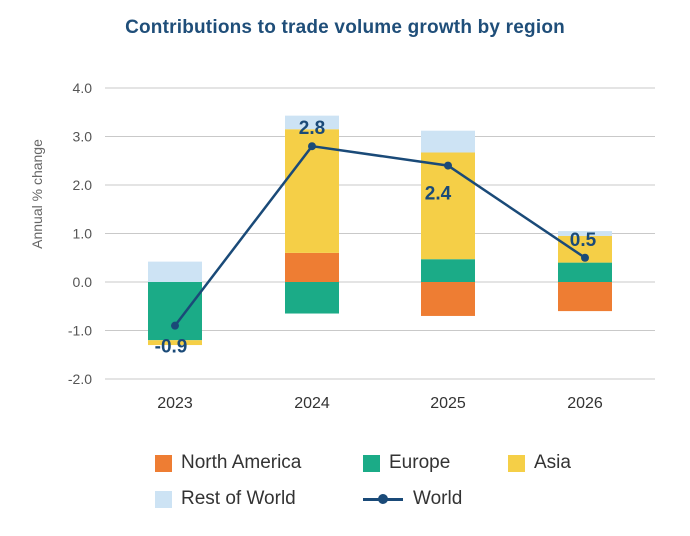 The height and width of the screenshot is (536, 690). What do you see at coordinates (516, 463) in the screenshot?
I see `legend-swatch-asia` at bounding box center [516, 463].